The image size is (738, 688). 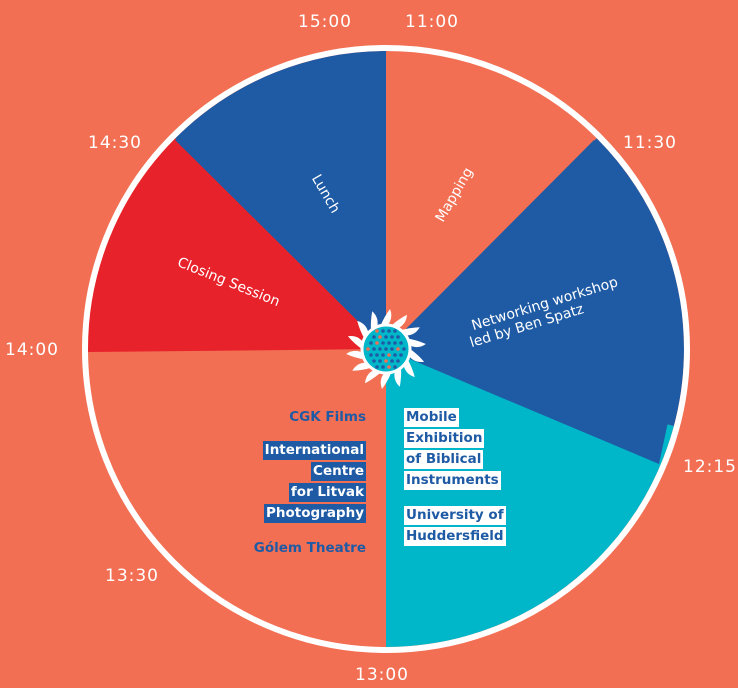 What do you see at coordinates (452, 480) in the screenshot?
I see `mobile-line-4: Instruments` at bounding box center [452, 480].